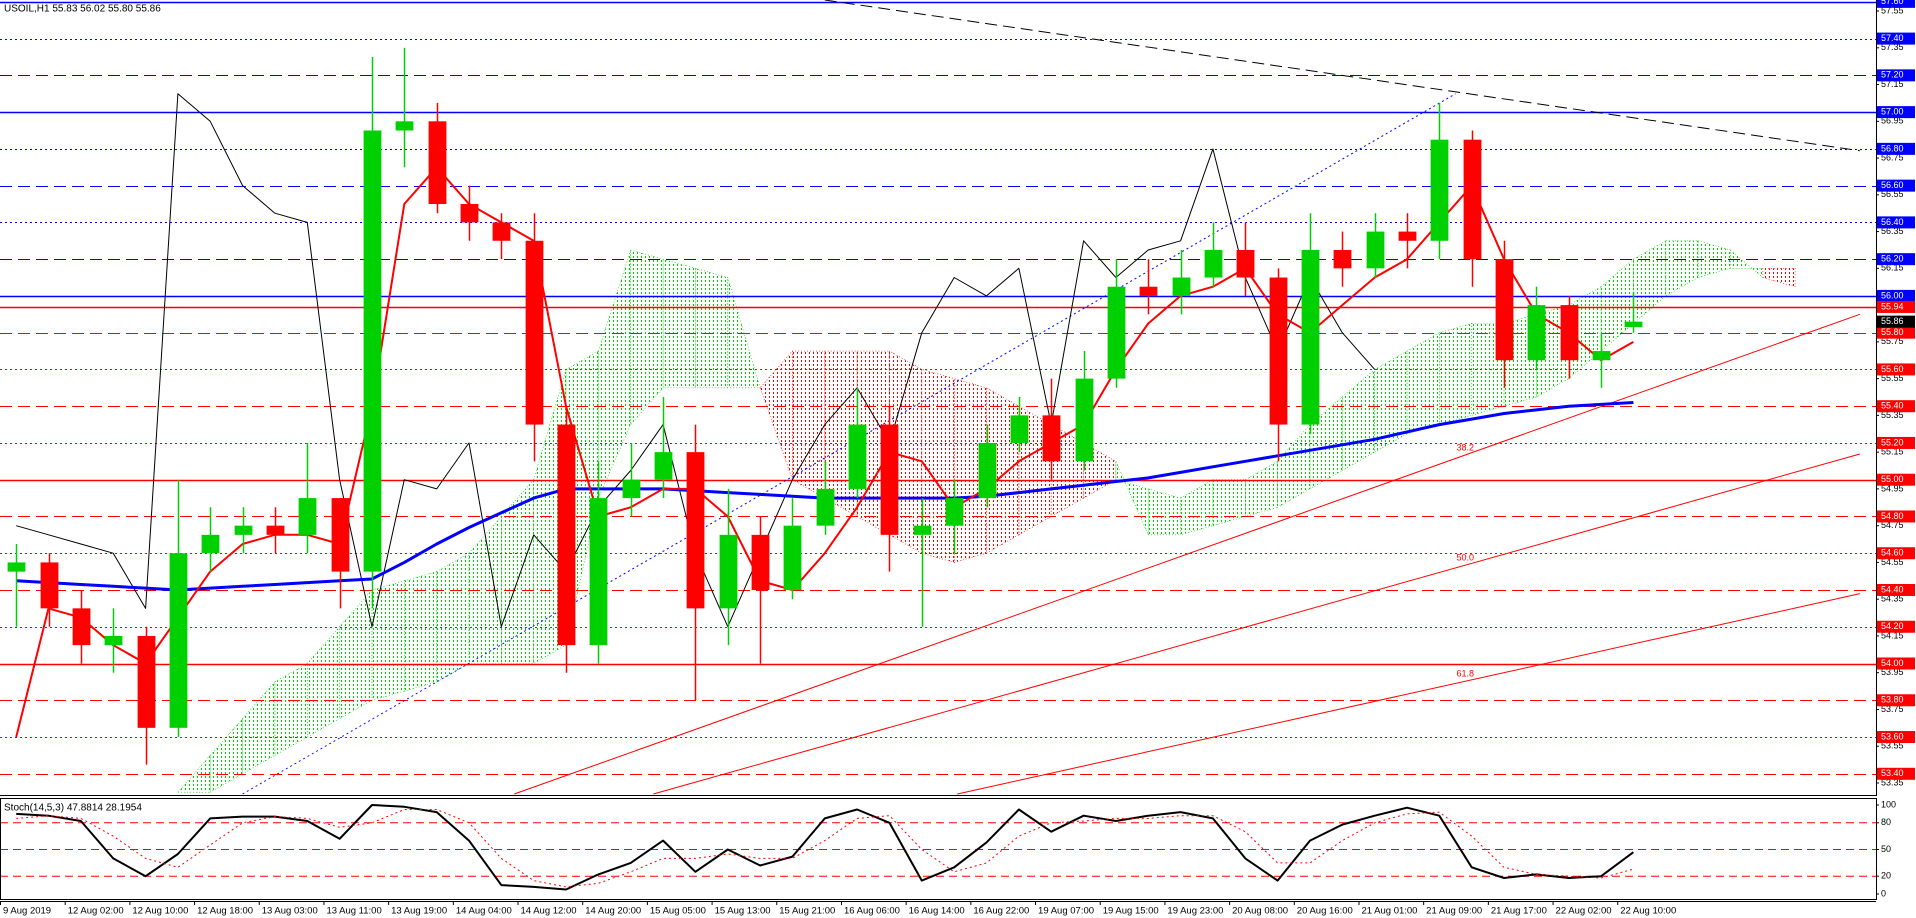  I want to click on main-title: USOIL,H1 55.83 56.02 55.80 55.86, so click(82, 9).